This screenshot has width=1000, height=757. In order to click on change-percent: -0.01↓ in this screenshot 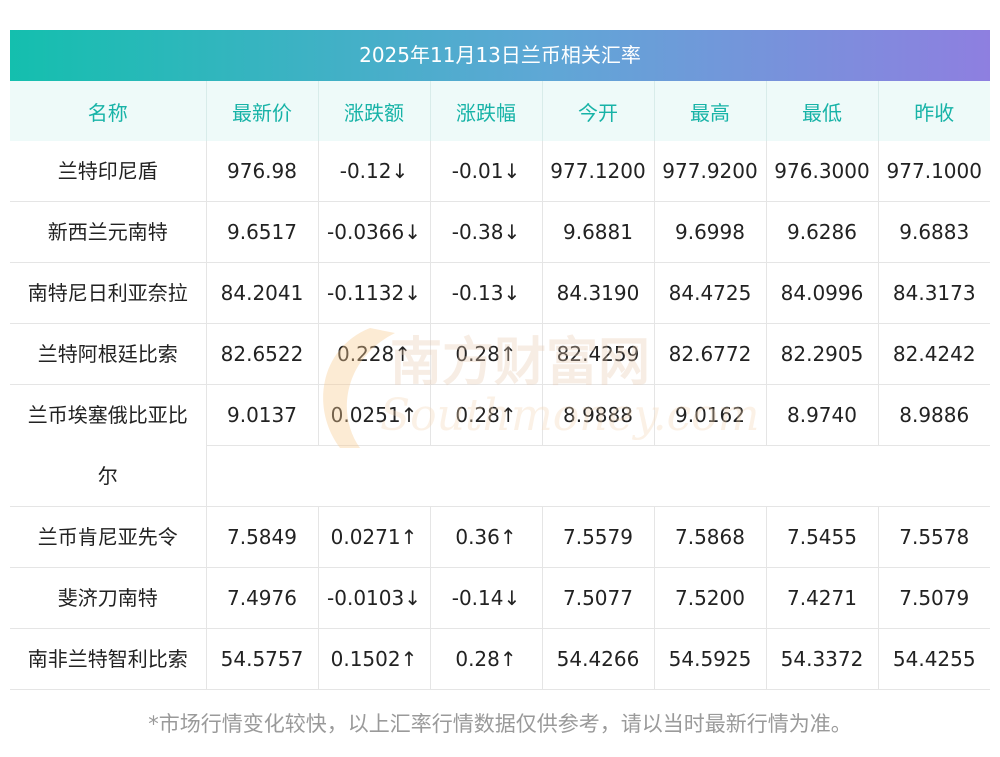, I will do `click(486, 171)`.